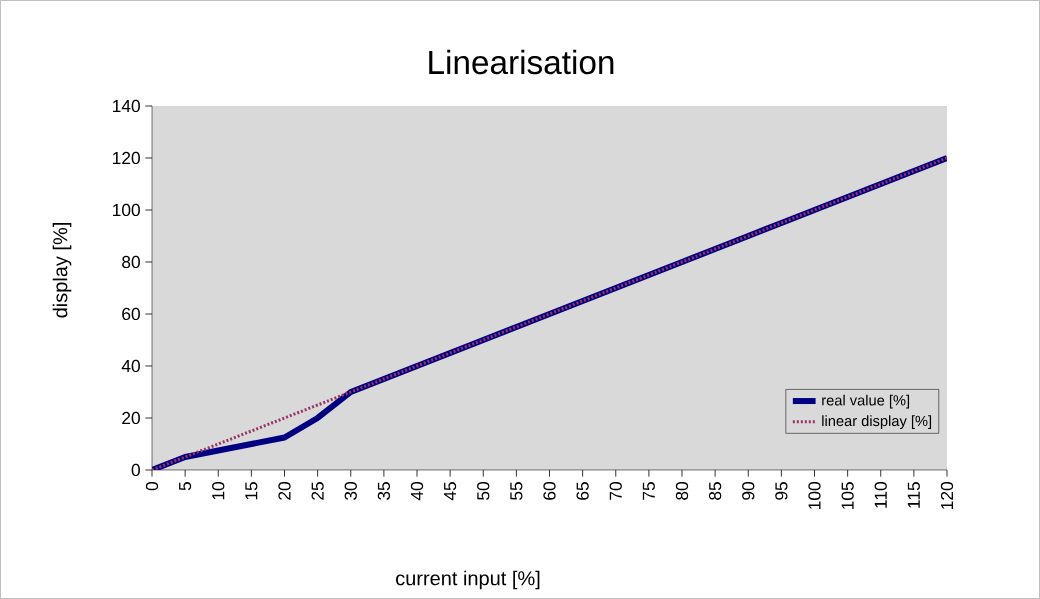 This screenshot has width=1040, height=599. What do you see at coordinates (126, 106) in the screenshot?
I see `y-tick-label: 140` at bounding box center [126, 106].